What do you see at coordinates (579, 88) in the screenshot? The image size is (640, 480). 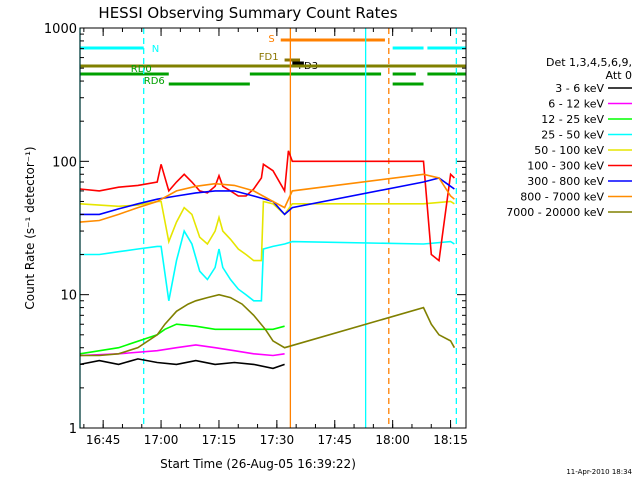 I see `legend-entry-label: 3 - 6 keV` at bounding box center [579, 88].